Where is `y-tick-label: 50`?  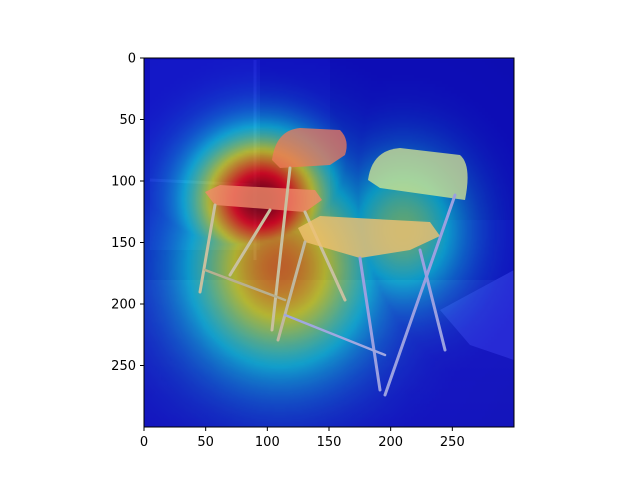
y-tick-label: 50 is located at coordinates (127, 120).